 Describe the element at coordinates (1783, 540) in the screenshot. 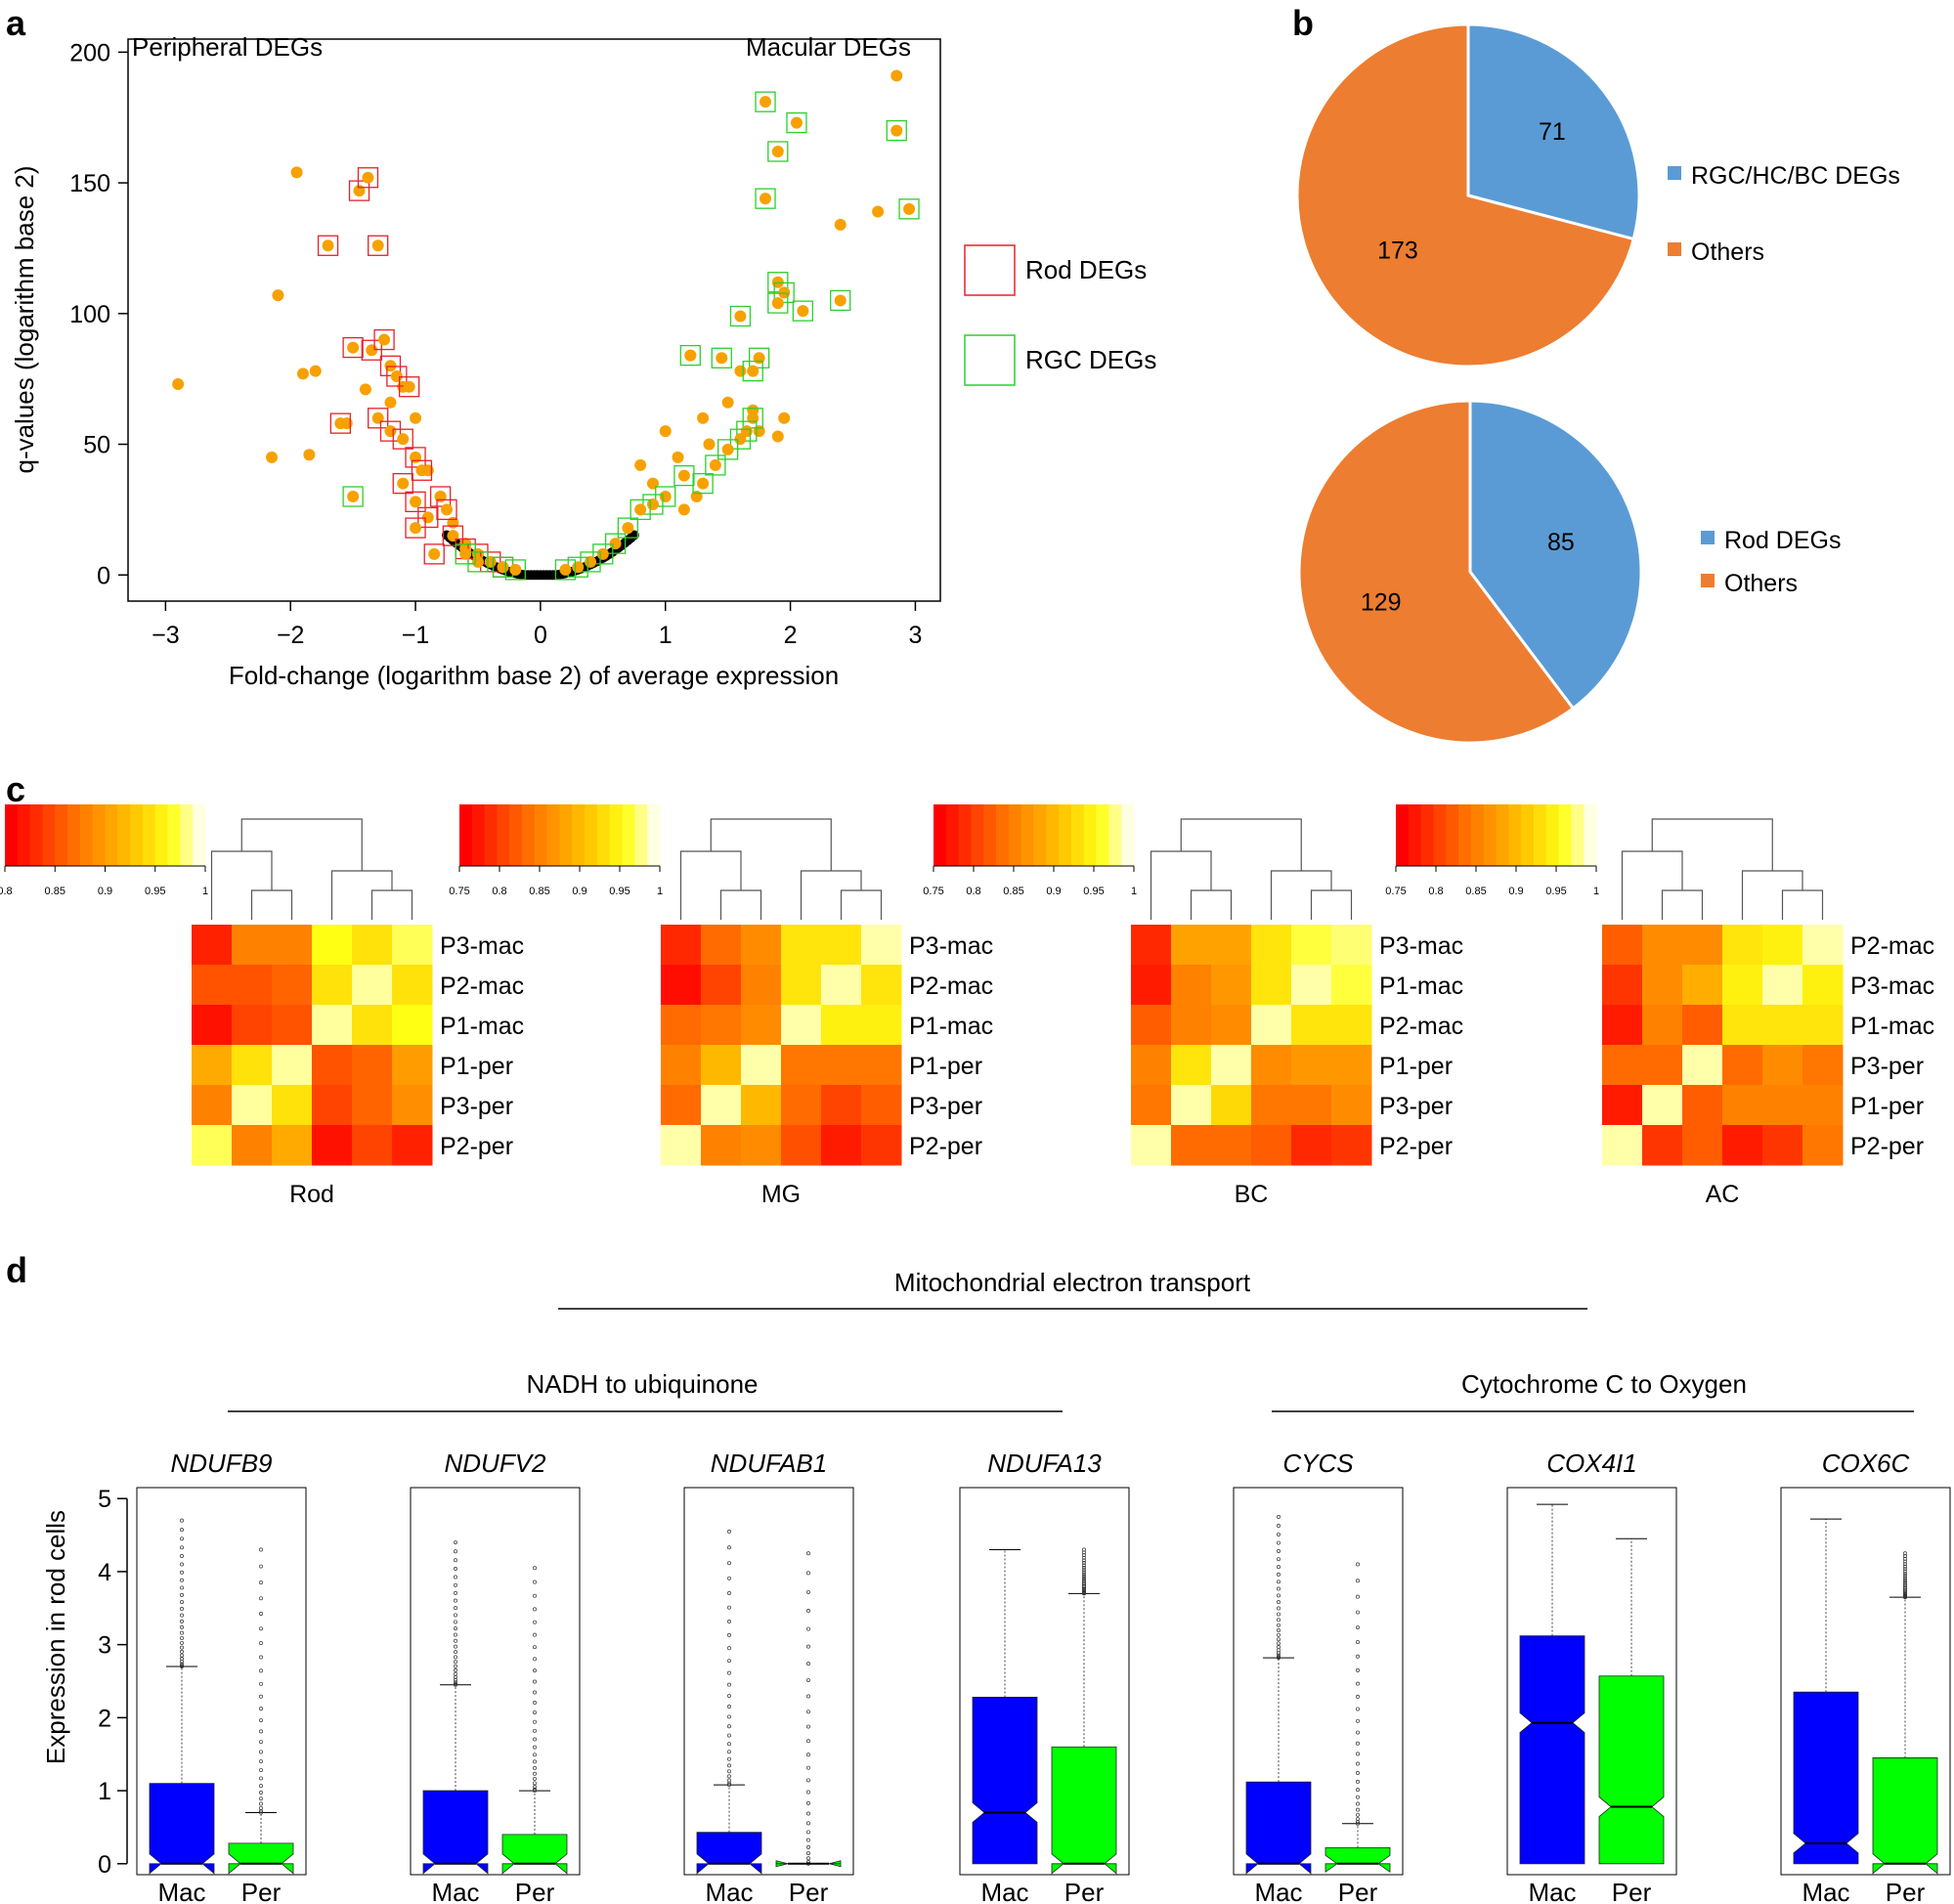

I see `pie-bottom-legend-label-1: Rod DEGs` at that location.